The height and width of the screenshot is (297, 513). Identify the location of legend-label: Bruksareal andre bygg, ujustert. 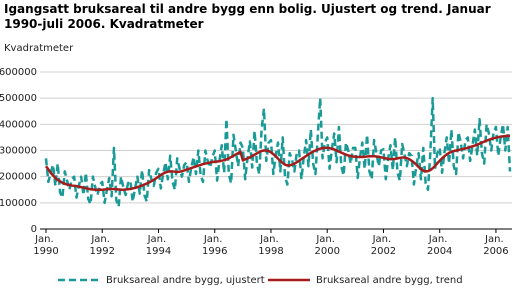
(185, 280).